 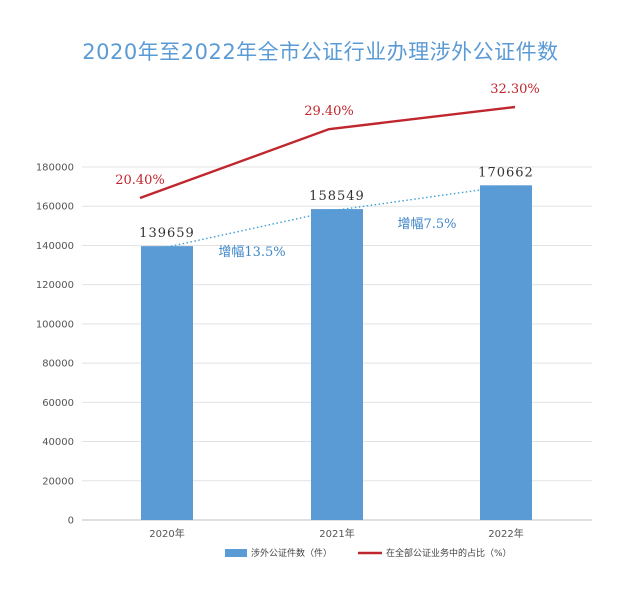 I want to click on y-tick-label: 80000, so click(x=58, y=364).